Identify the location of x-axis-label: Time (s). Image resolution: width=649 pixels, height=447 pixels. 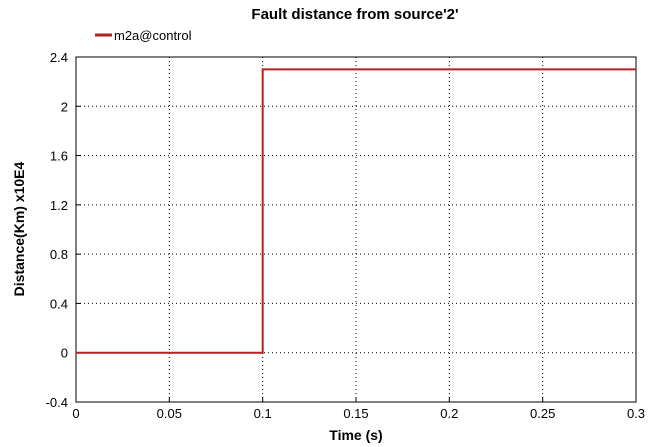
(355, 435).